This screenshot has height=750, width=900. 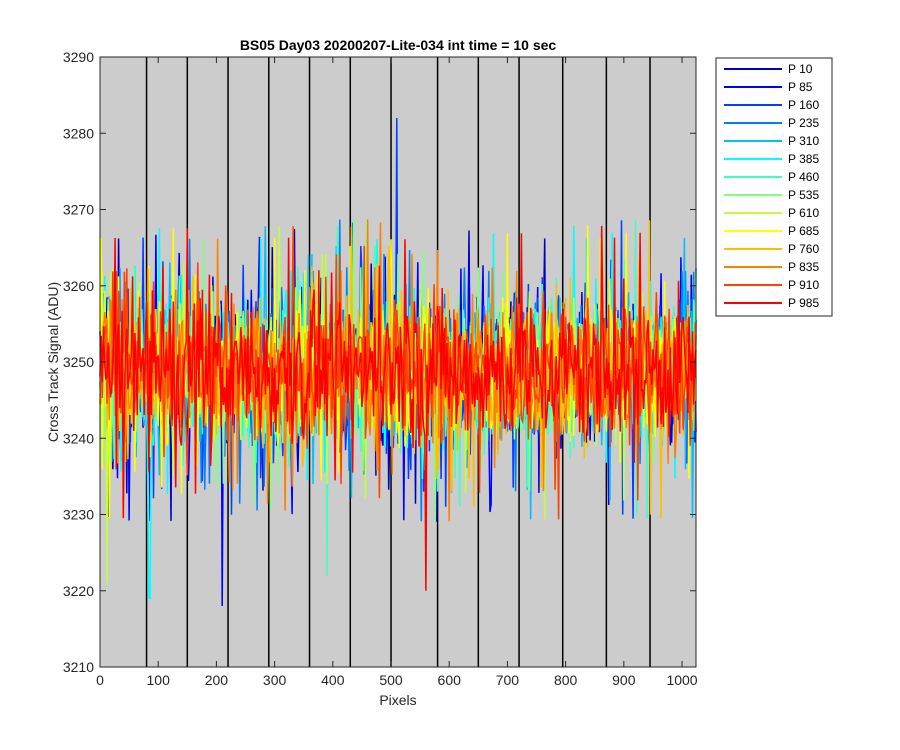 I want to click on legend-entry-label: P 310, so click(x=803, y=141).